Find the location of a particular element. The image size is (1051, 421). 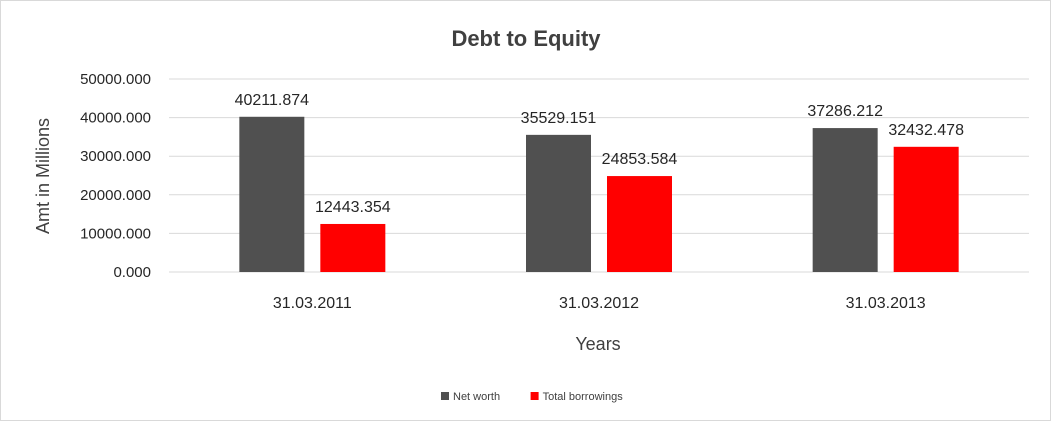

data-label: 24853.584 is located at coordinates (640, 159).